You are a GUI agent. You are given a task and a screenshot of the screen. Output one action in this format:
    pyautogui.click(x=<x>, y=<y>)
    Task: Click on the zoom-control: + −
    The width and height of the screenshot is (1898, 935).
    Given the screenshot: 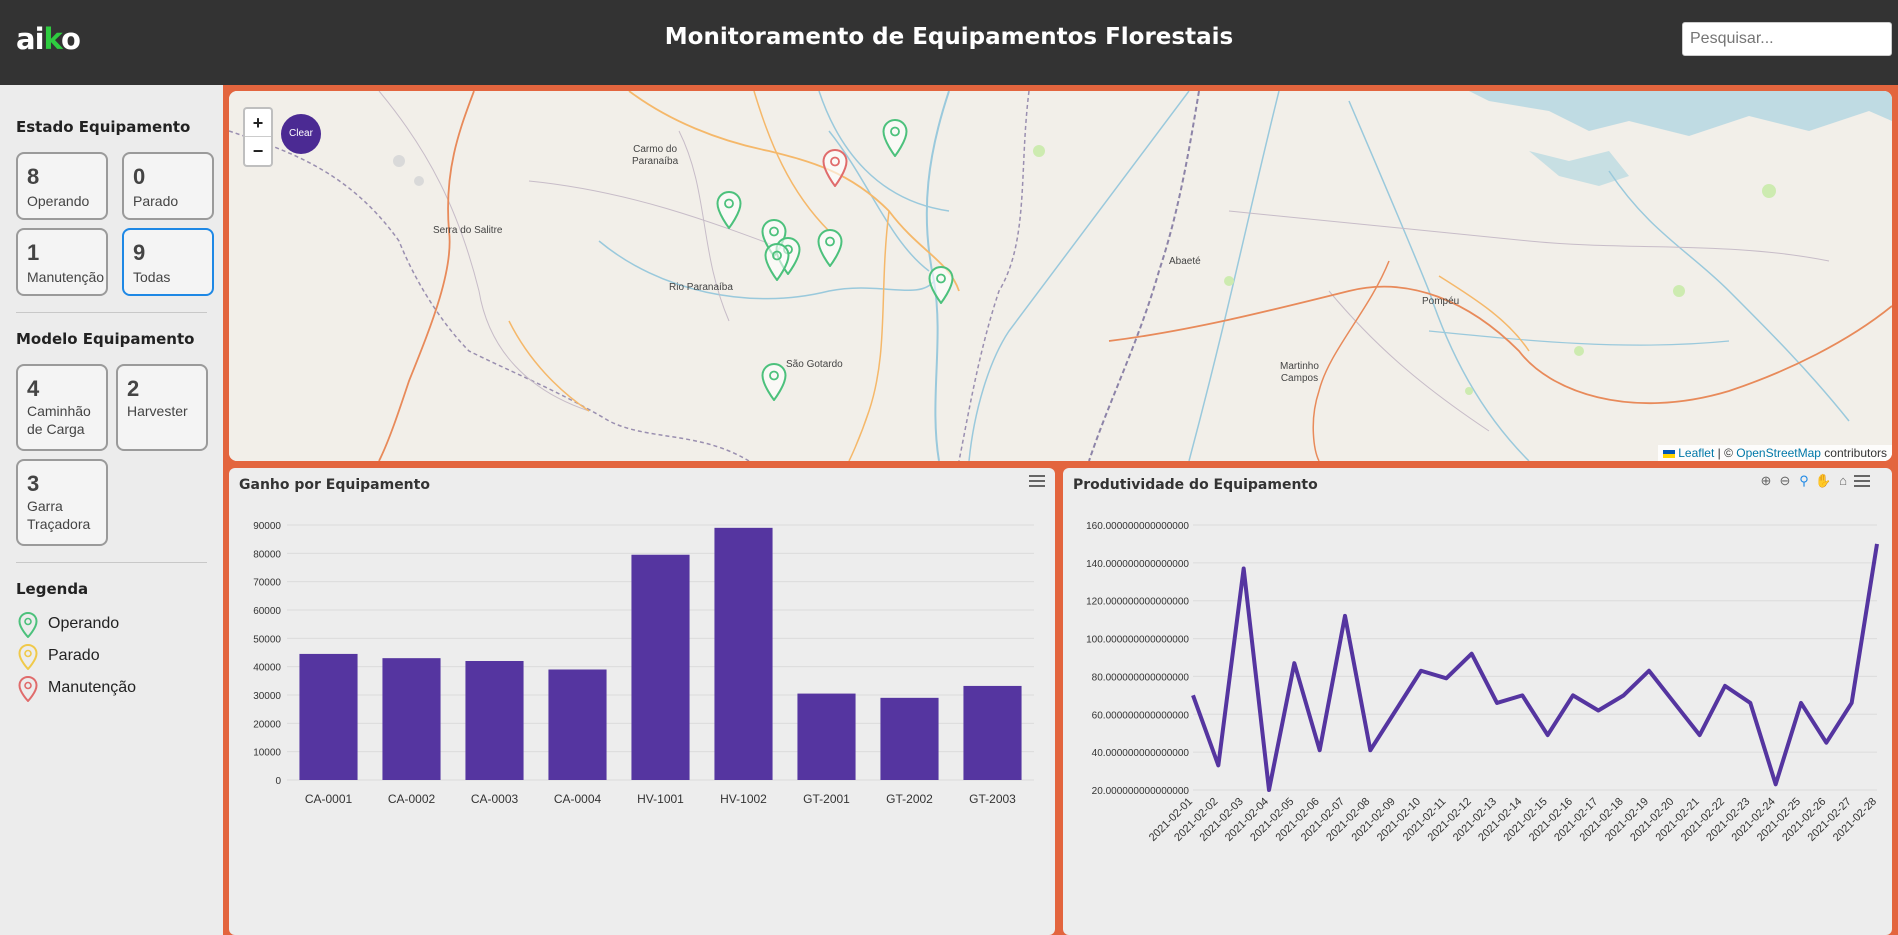 What is the action you would take?
    pyautogui.click(x=258, y=137)
    